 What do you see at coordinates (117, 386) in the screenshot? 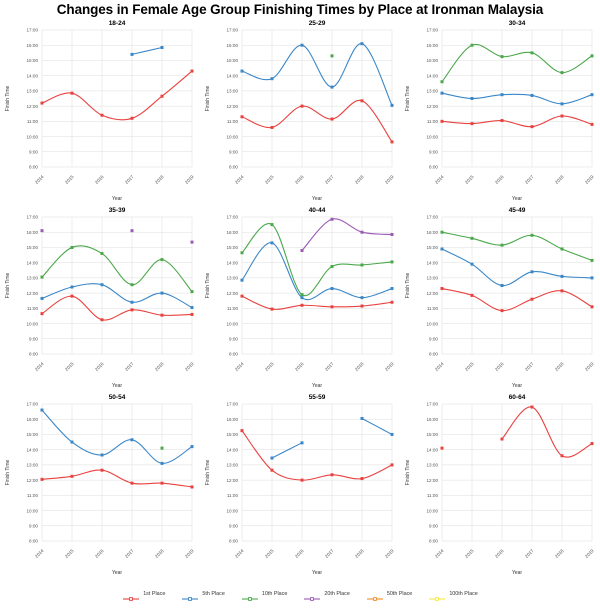
I see `x-axis-label: Year` at bounding box center [117, 386].